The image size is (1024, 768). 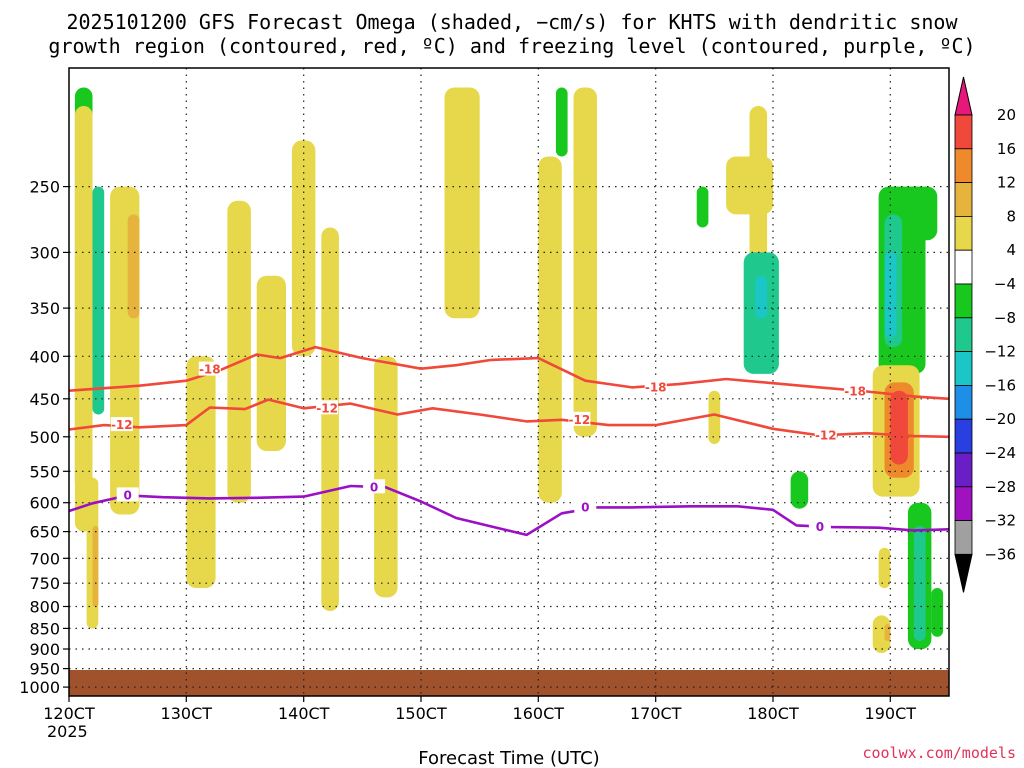 What do you see at coordinates (44, 669) in the screenshot?
I see `y-tick-label: 950` at bounding box center [44, 669].